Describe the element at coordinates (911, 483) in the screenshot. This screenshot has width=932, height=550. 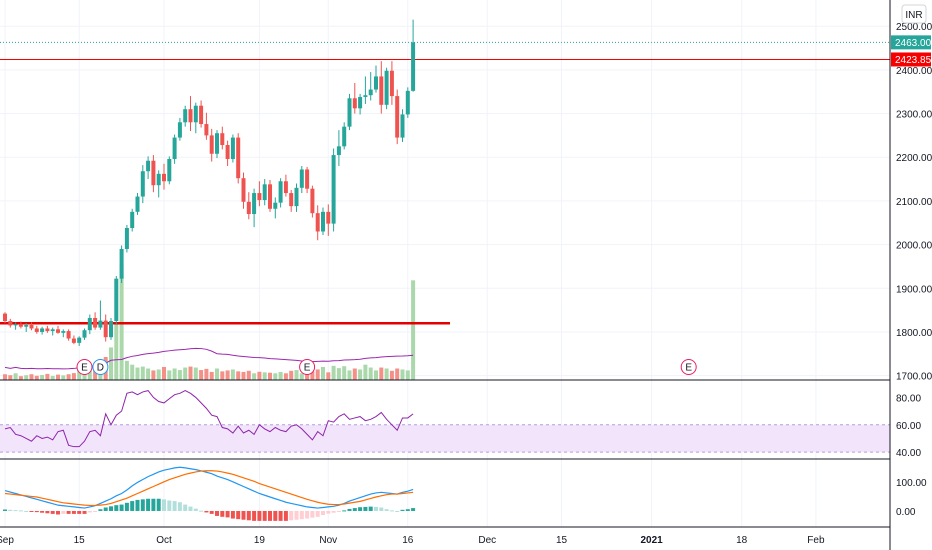
I see `macd-tick-label: 100.00` at that location.